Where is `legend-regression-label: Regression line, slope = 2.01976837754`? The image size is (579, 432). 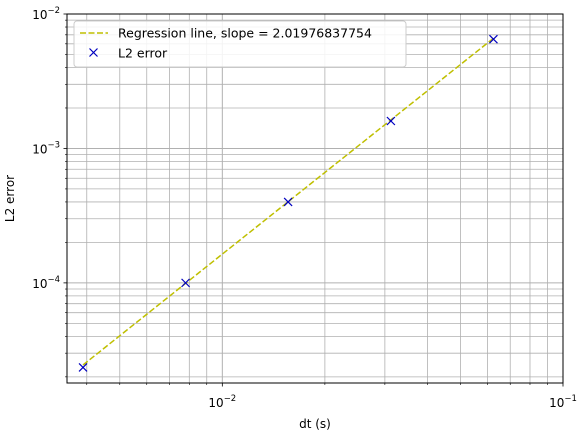
legend-regression-label: Regression line, slope = 2.01976837754 is located at coordinates (245, 33).